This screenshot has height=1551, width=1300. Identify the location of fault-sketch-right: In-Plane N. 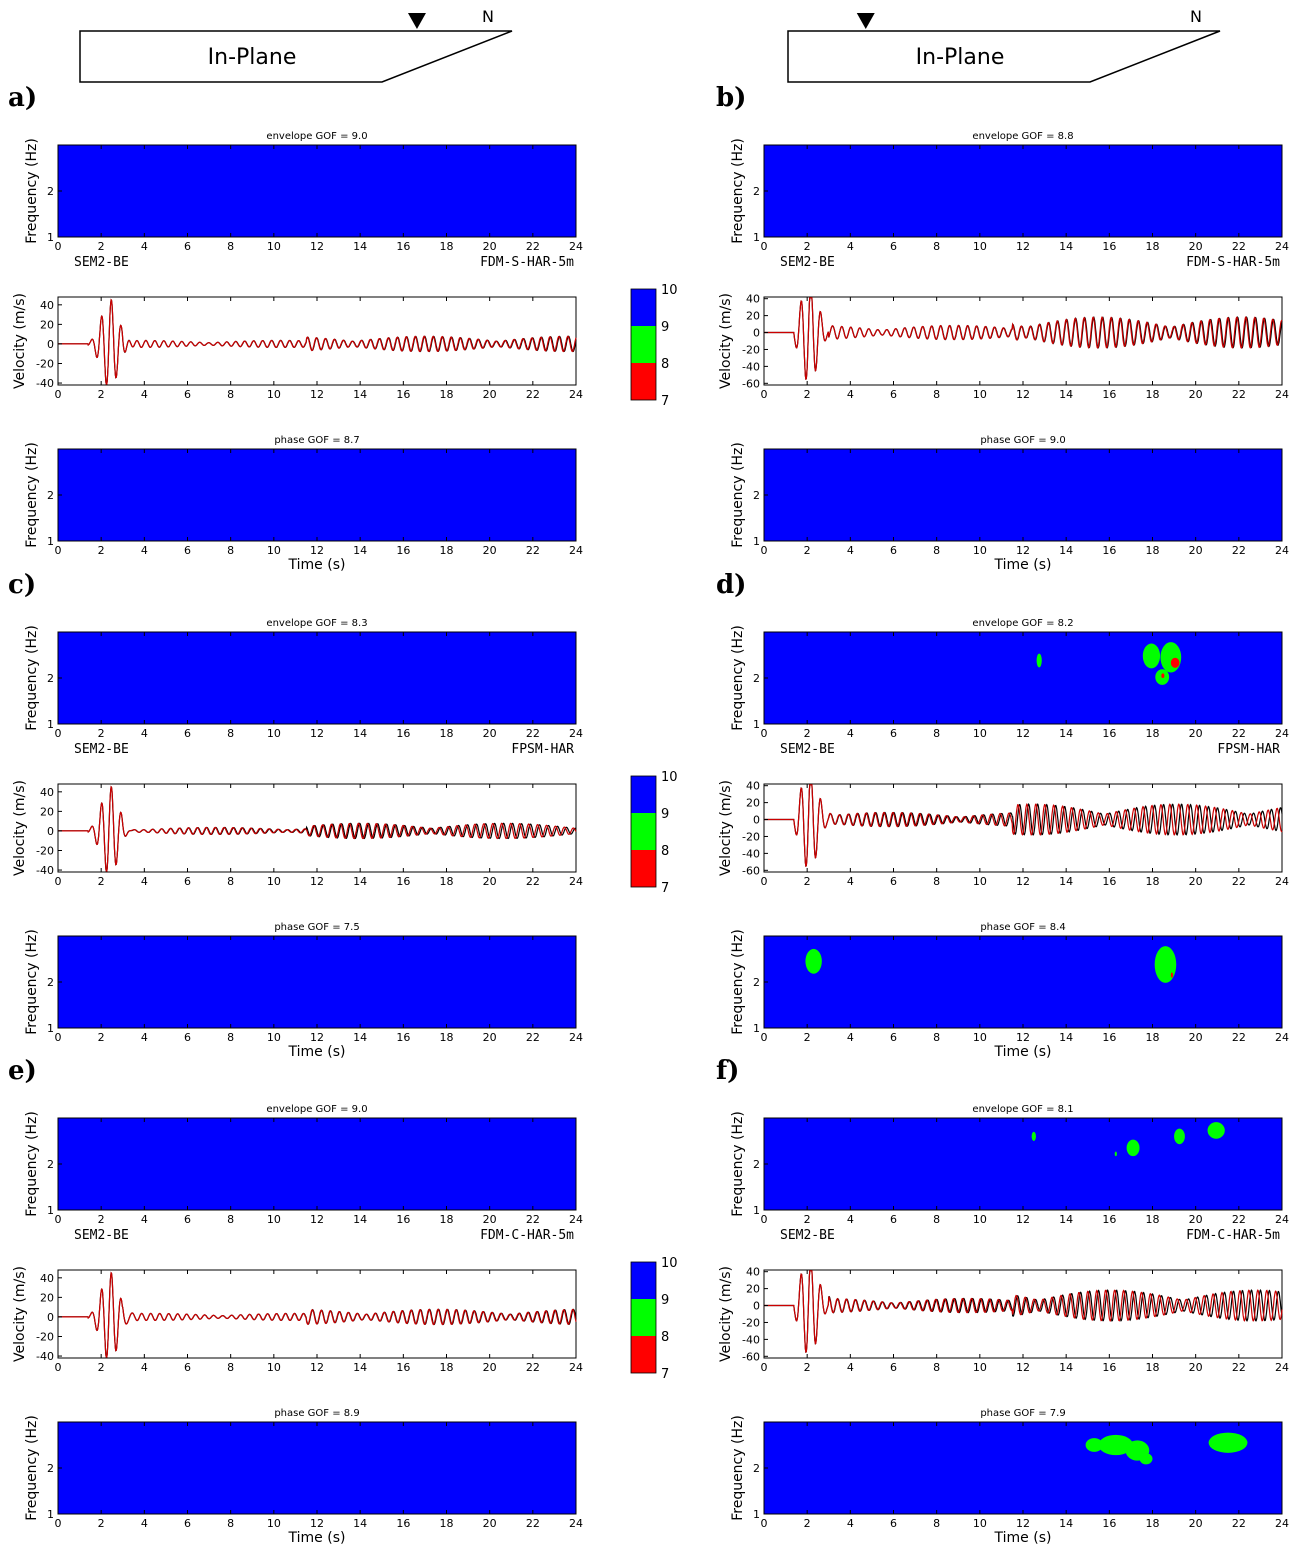
(1004, 45).